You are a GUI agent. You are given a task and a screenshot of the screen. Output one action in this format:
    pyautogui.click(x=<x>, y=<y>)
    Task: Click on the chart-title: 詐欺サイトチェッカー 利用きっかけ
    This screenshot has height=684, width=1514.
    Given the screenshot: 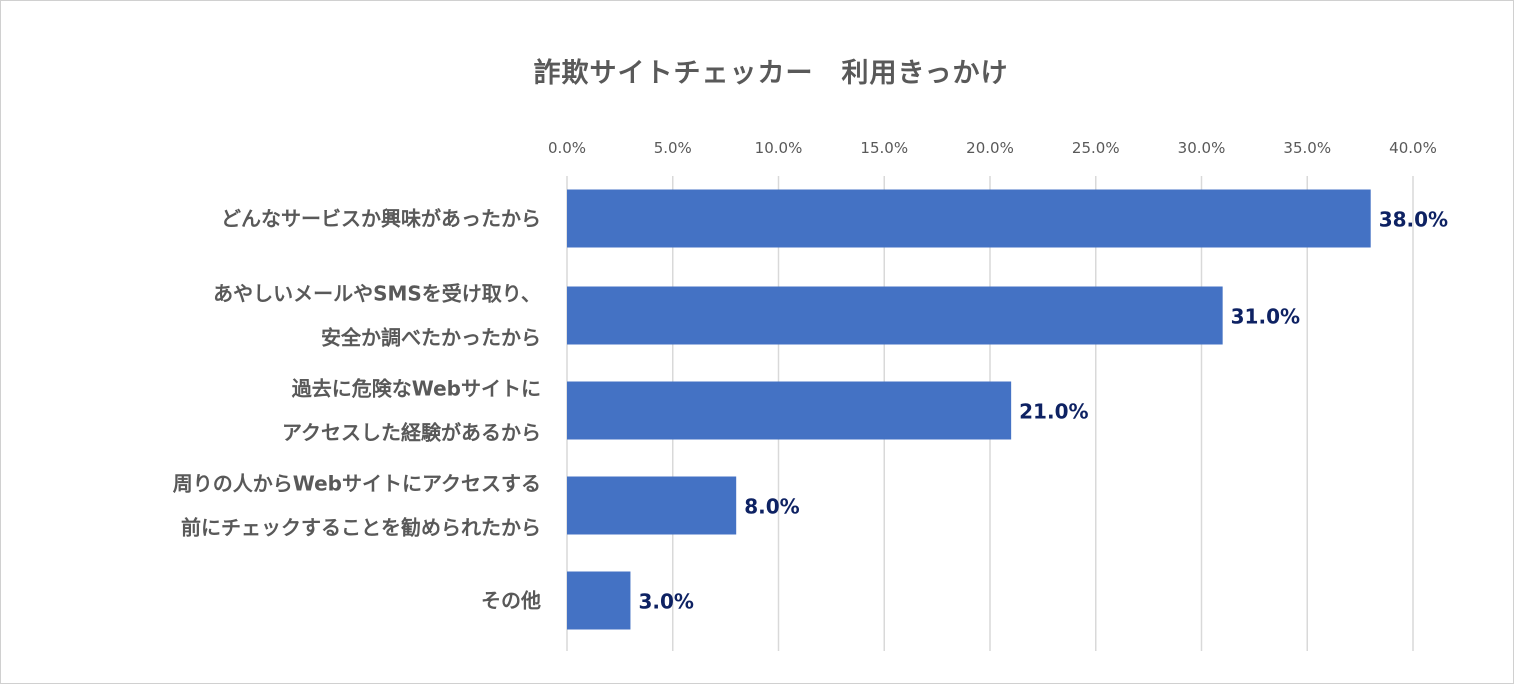 What is the action you would take?
    pyautogui.click(x=771, y=73)
    